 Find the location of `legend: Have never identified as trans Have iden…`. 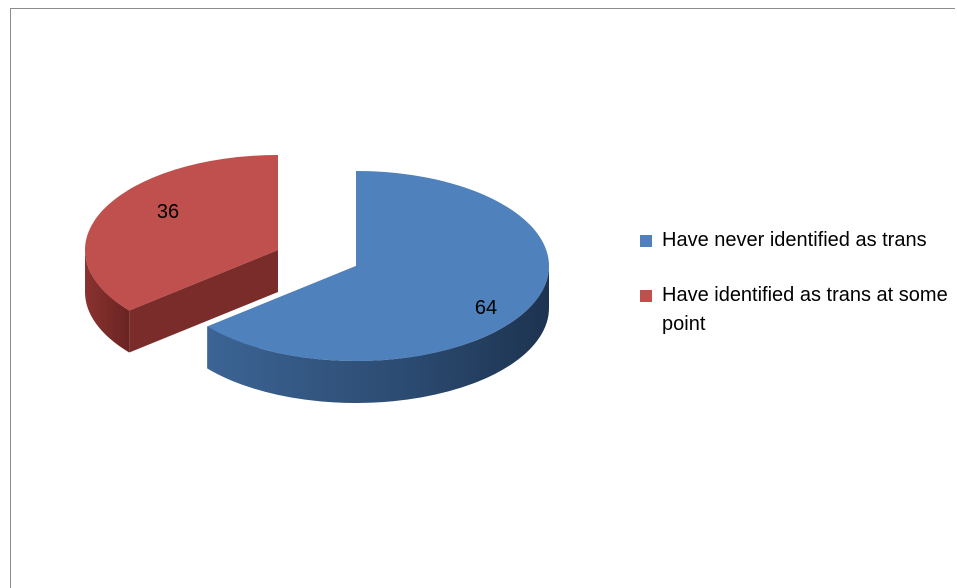

legend: Have never identified as trans Have iden… is located at coordinates (795, 295).